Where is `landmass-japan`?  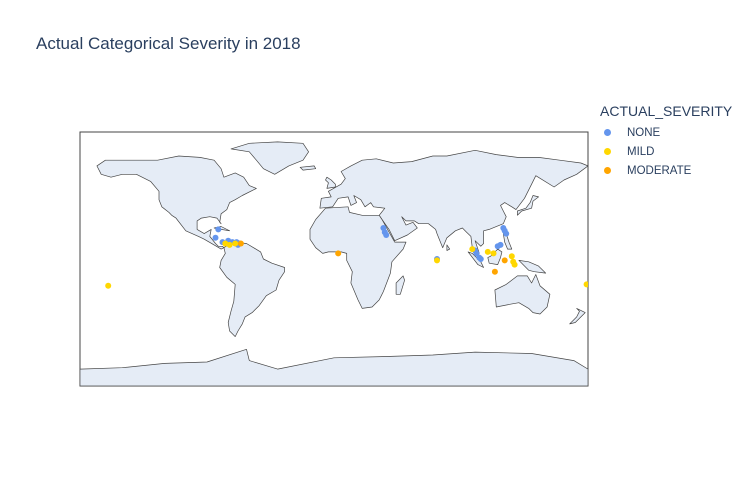 landmass-japan is located at coordinates (528, 205).